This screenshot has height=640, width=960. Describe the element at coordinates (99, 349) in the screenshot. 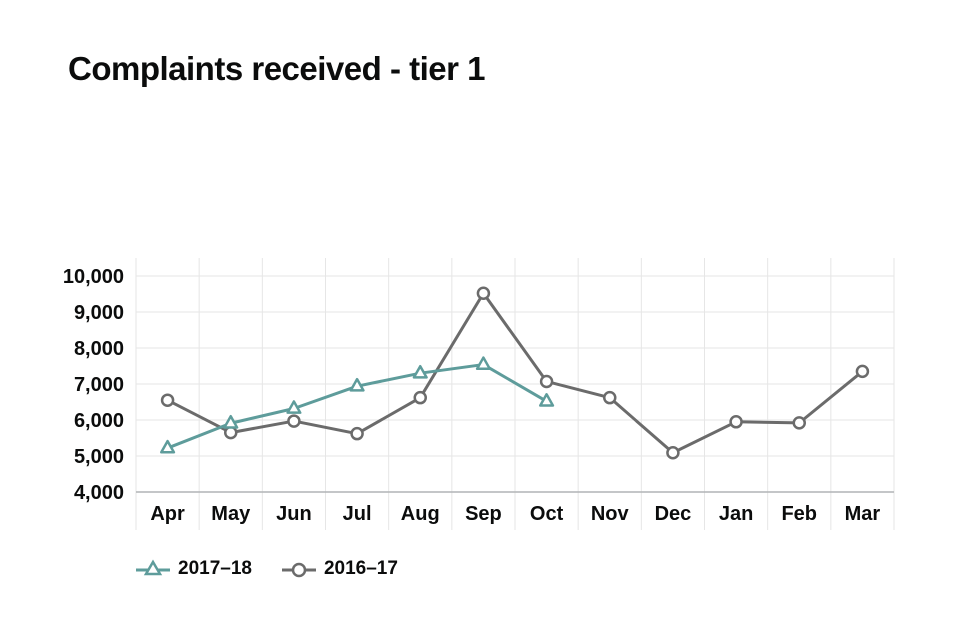

I see `y-tick-label: 8,000` at that location.